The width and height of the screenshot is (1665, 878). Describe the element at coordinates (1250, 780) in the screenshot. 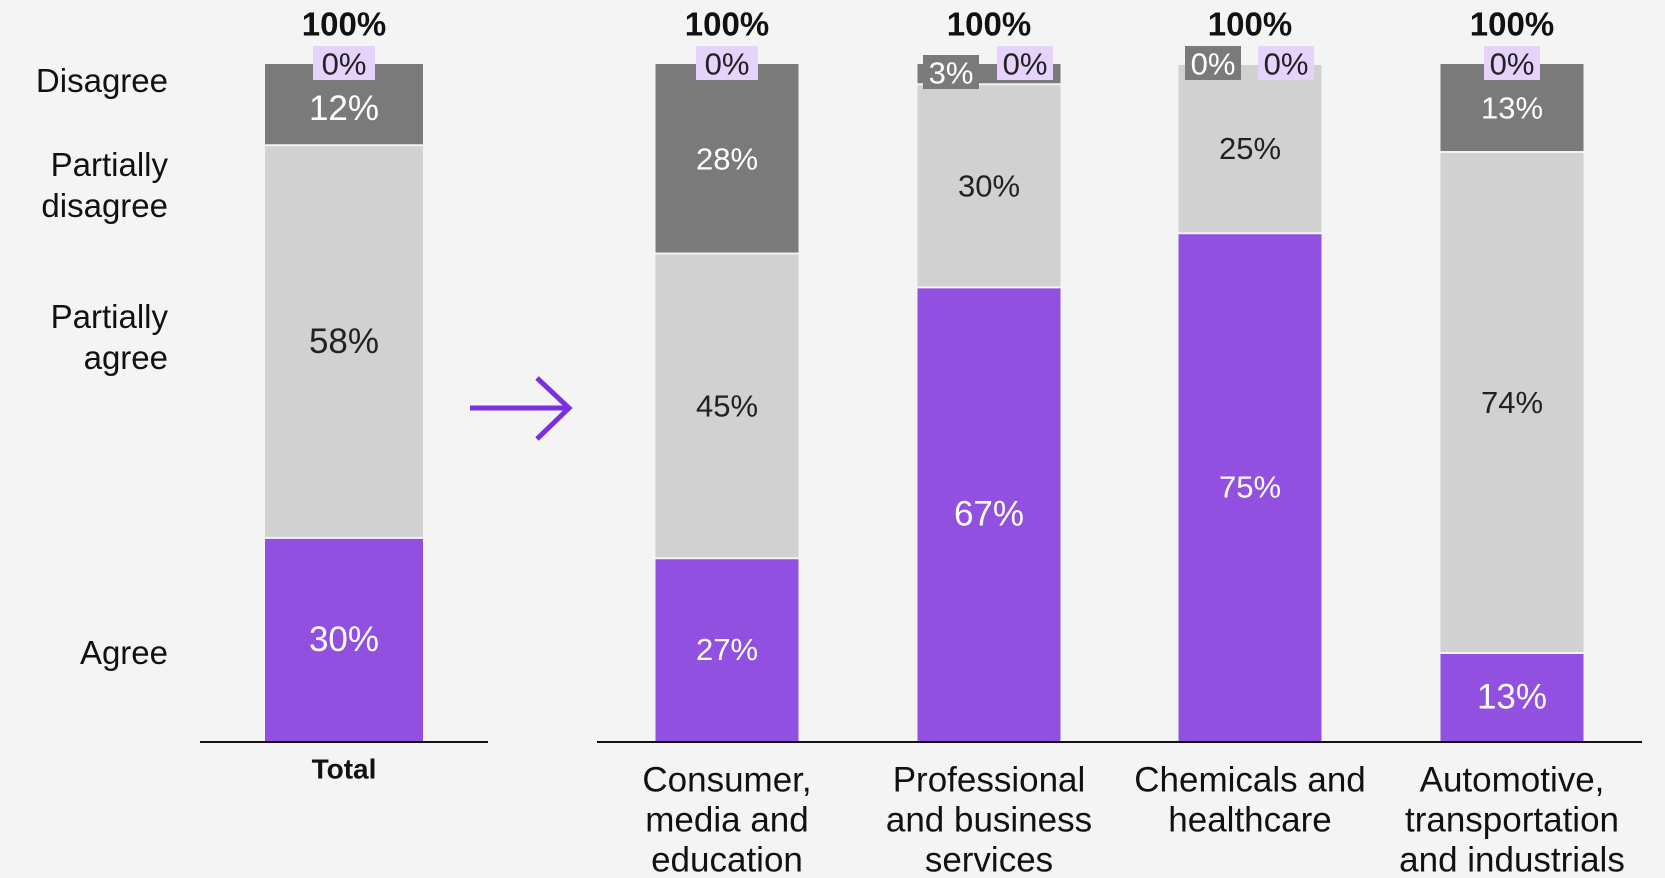

I see `category-label: Chemicals and` at that location.